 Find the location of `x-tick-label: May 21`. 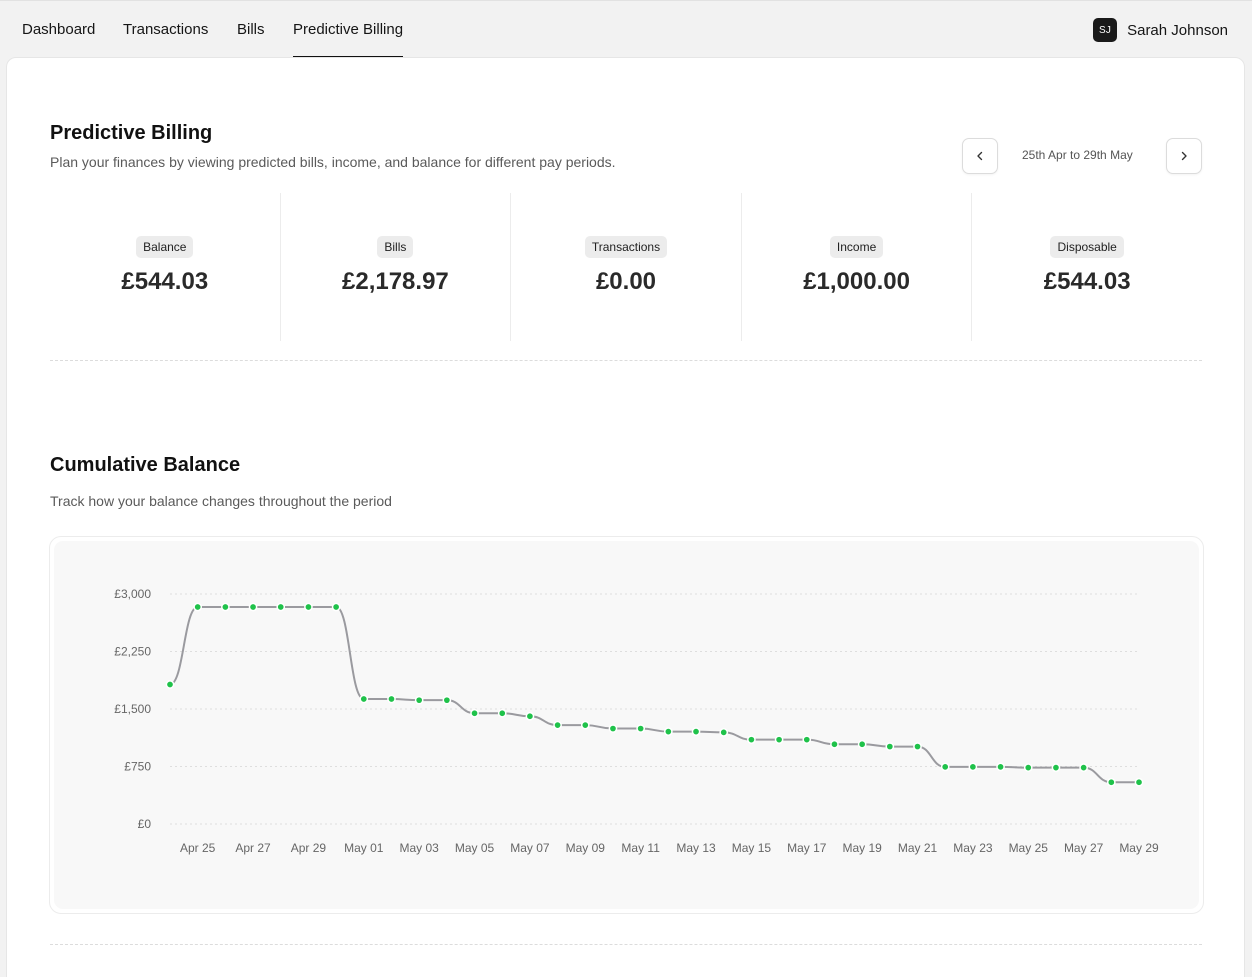

x-tick-label: May 21 is located at coordinates (918, 848).